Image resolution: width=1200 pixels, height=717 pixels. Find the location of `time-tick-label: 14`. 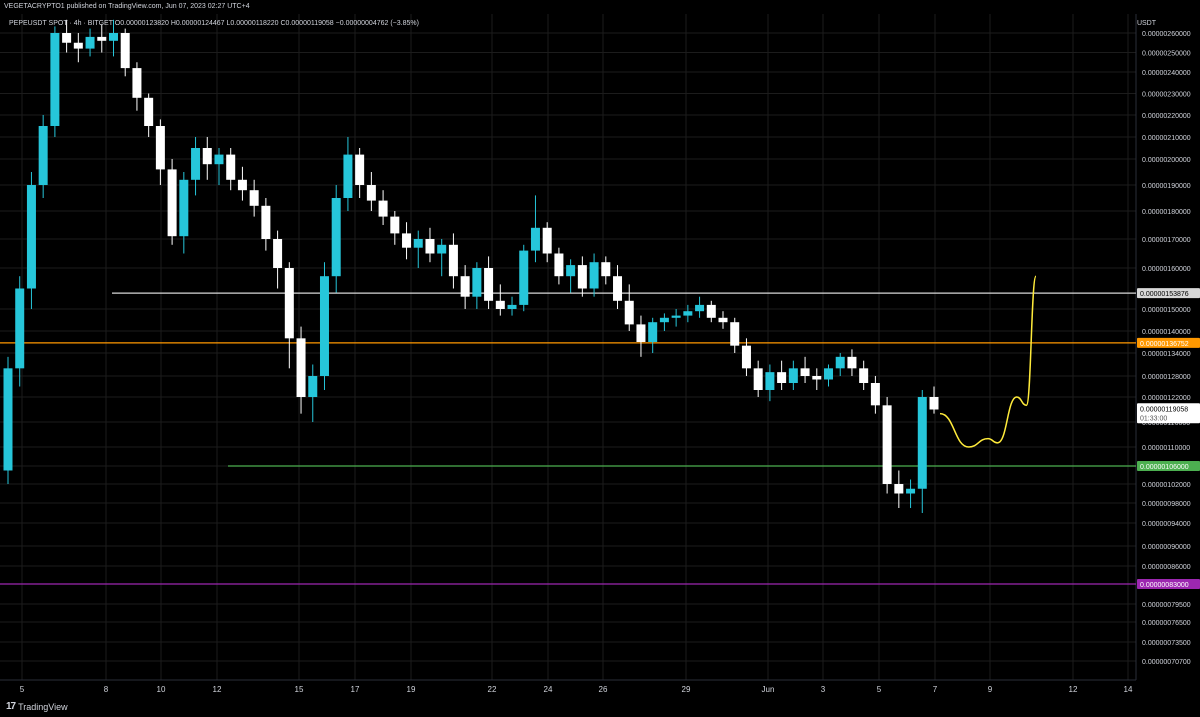

time-tick-label: 14 is located at coordinates (1128, 689).